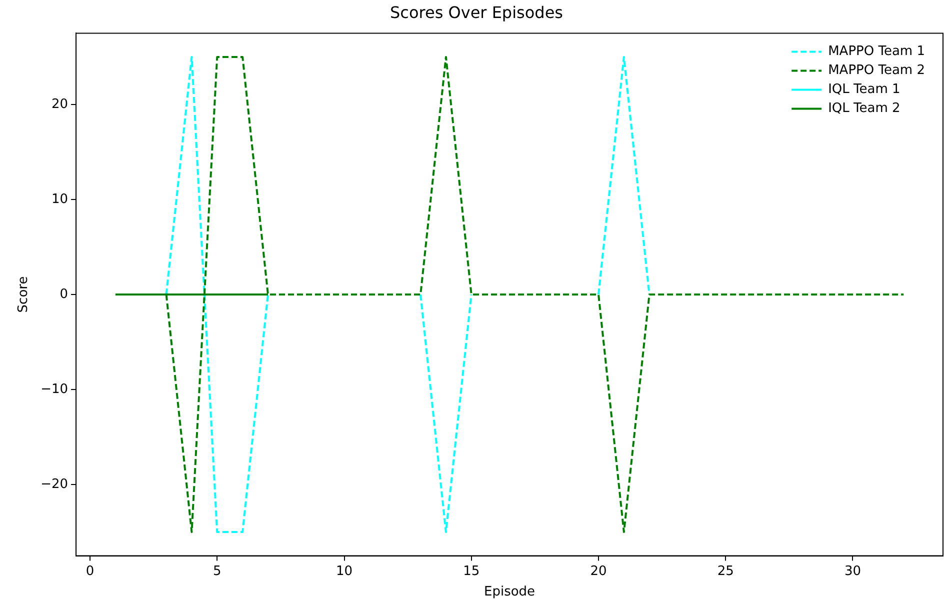  What do you see at coordinates (877, 70) in the screenshot?
I see `legend-label: MAPPO Team 2` at bounding box center [877, 70].